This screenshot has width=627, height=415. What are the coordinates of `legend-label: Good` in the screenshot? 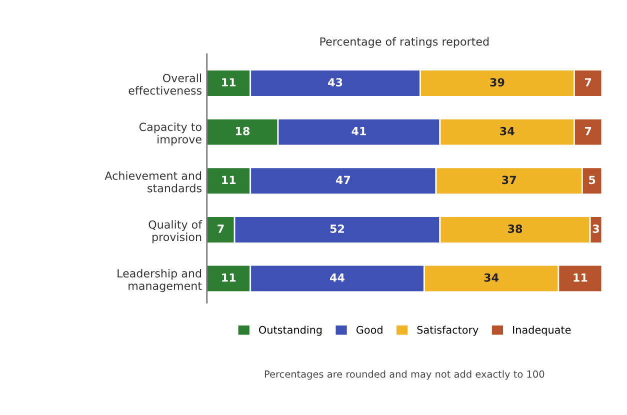 It's located at (369, 330).